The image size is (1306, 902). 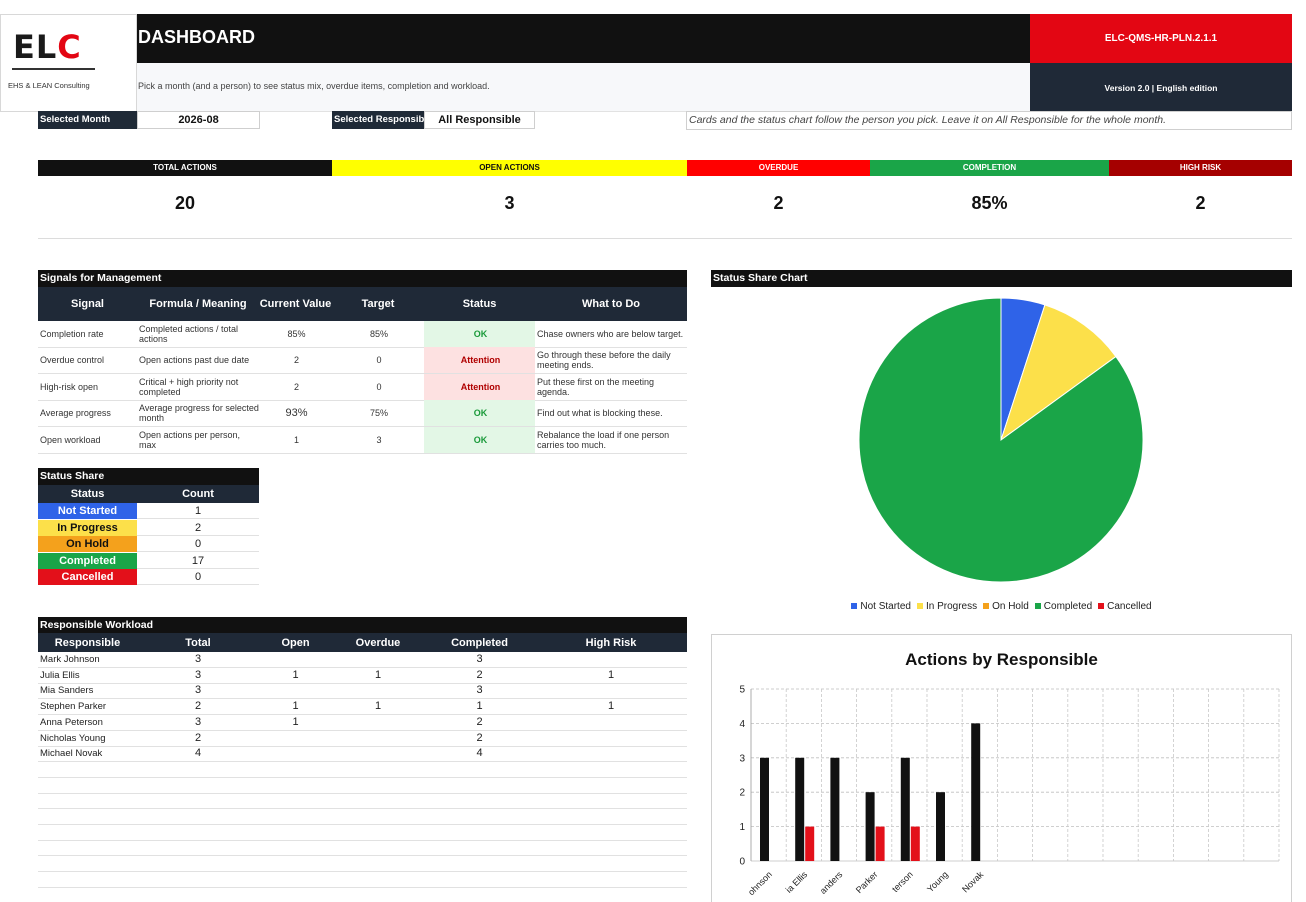 I want to click on signals-col-target: Target, so click(x=378, y=304).